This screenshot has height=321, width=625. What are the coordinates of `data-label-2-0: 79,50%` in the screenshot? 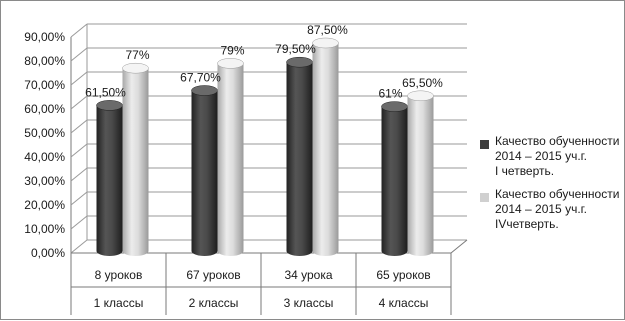 It's located at (295, 49).